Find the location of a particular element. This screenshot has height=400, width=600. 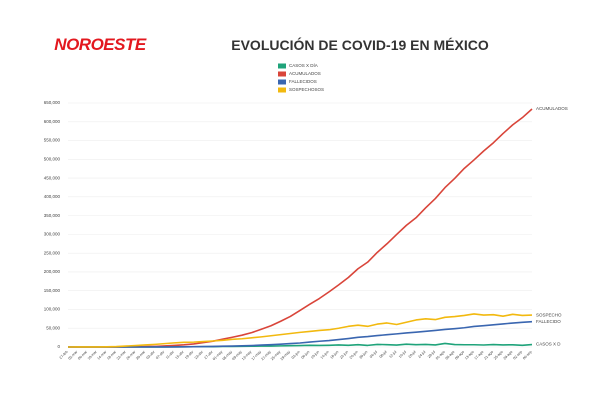

x-tick-label: 04-jul is located at coordinates (373, 354).